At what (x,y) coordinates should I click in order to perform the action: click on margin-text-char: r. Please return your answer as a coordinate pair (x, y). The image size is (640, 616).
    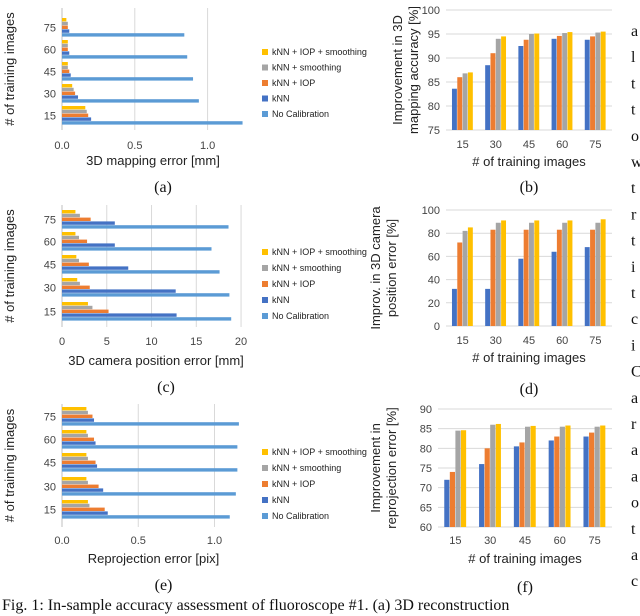
    Looking at the image, I should click on (634, 424).